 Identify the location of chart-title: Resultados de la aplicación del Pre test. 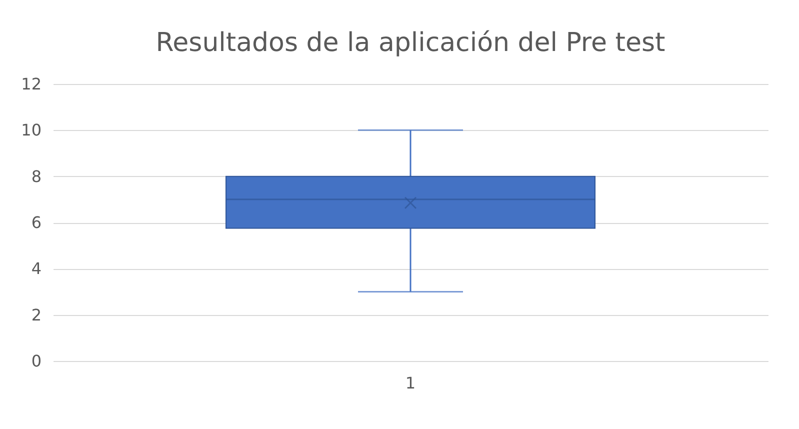
(411, 43).